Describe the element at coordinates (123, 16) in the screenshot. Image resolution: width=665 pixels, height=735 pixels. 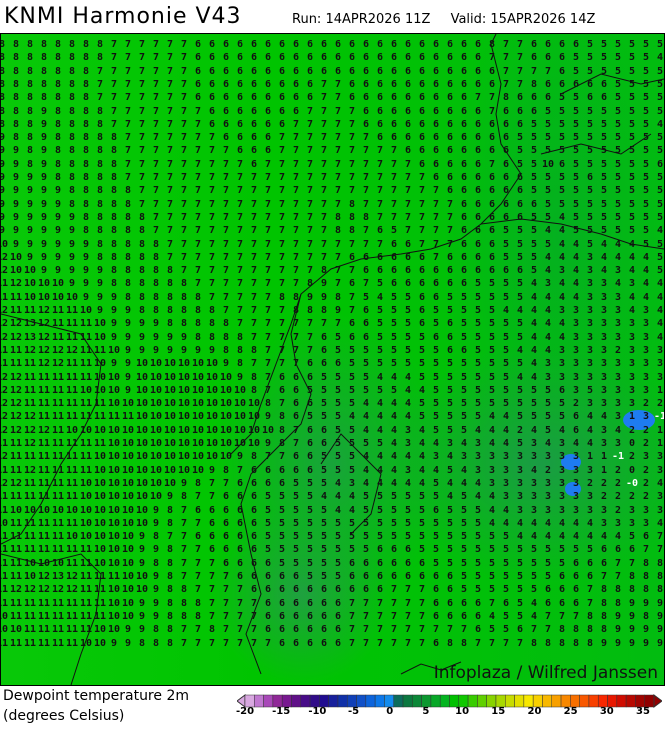
I see `model-title: KNMI Harmonie V43` at that location.